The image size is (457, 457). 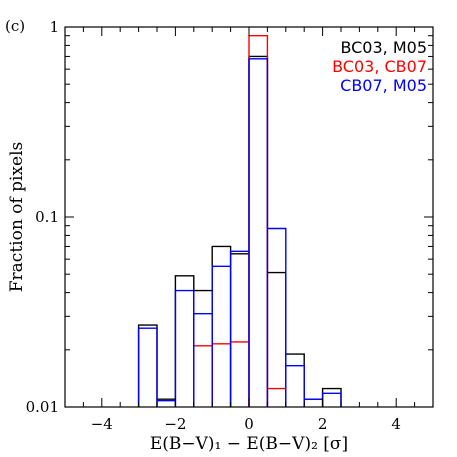 What do you see at coordinates (249, 424) in the screenshot?
I see `x-tick-label: 0` at bounding box center [249, 424].